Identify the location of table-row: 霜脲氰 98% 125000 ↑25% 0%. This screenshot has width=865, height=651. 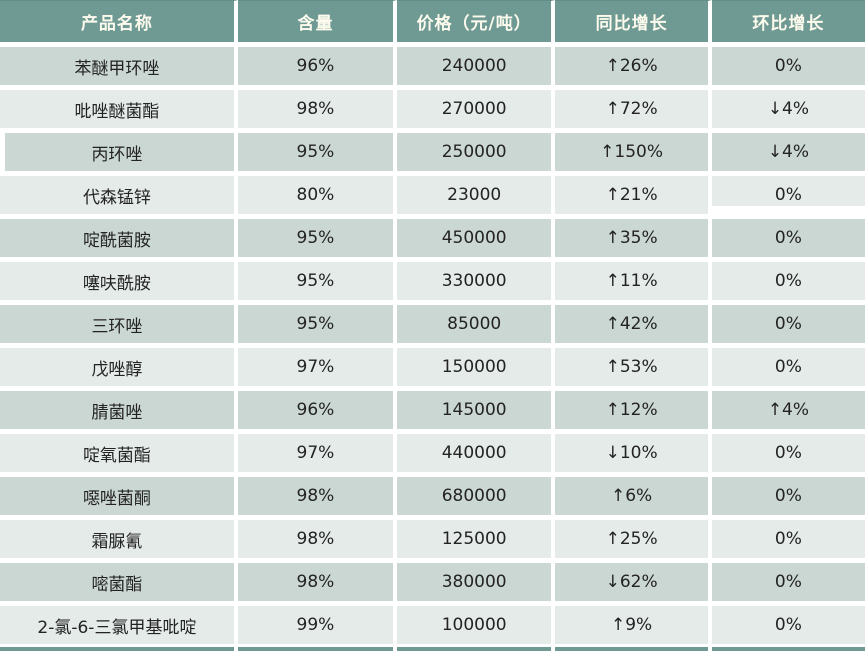
(432, 539).